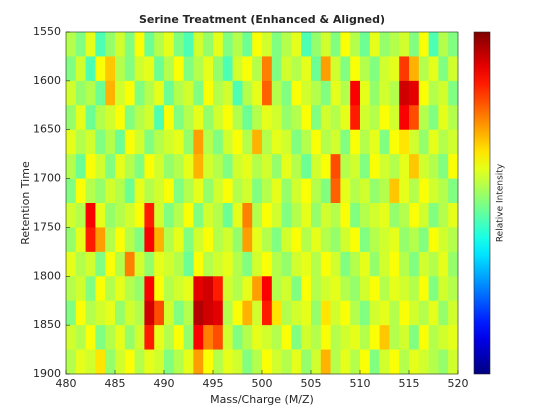  I want to click on y-tick-label: 1750, so click(47, 226).